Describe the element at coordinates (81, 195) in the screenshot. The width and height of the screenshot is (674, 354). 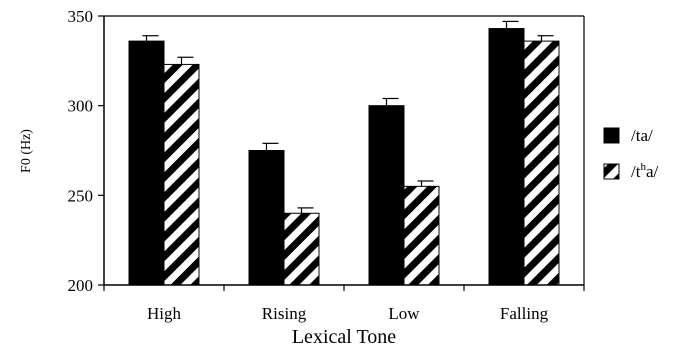
I see `y-tick-label: 250` at that location.